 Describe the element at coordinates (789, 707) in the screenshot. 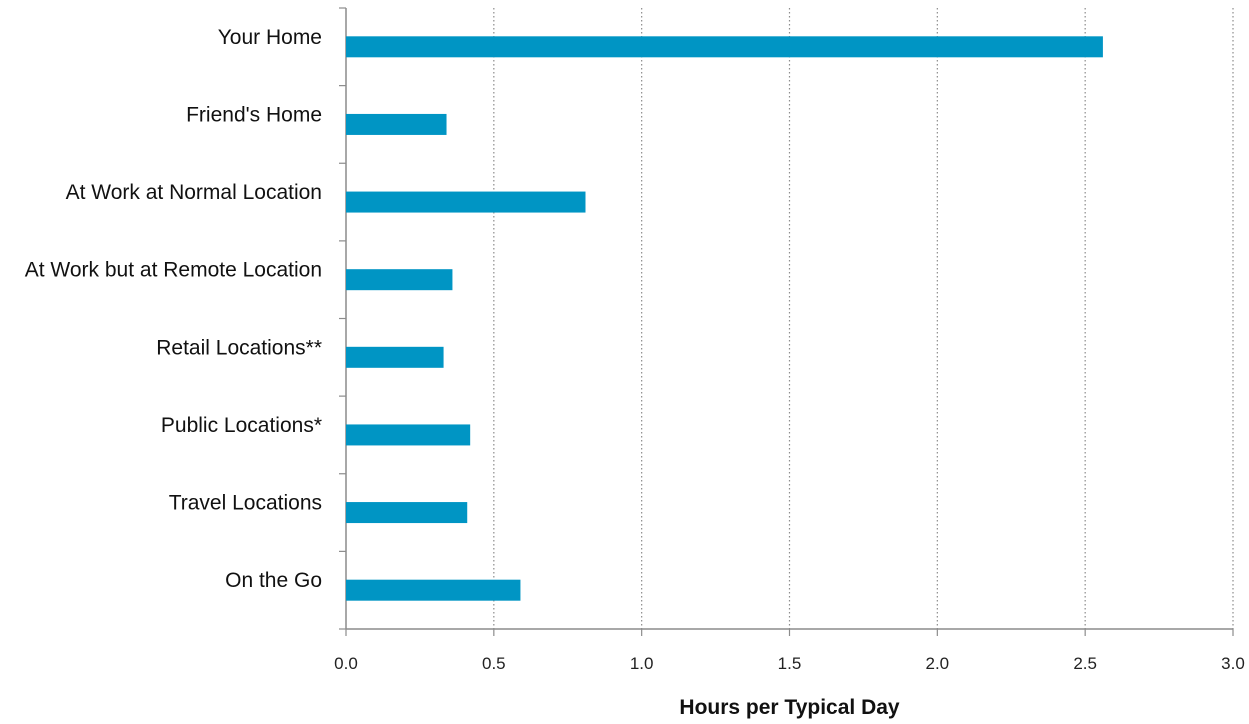

I see `x-axis-title: Hours per Typical Day` at that location.